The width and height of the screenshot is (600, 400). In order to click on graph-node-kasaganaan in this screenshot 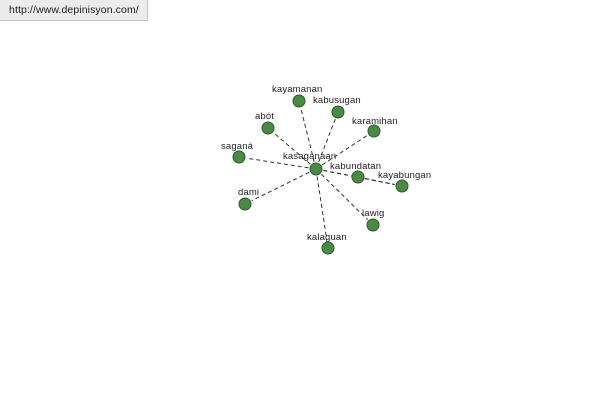, I will do `click(316, 169)`.